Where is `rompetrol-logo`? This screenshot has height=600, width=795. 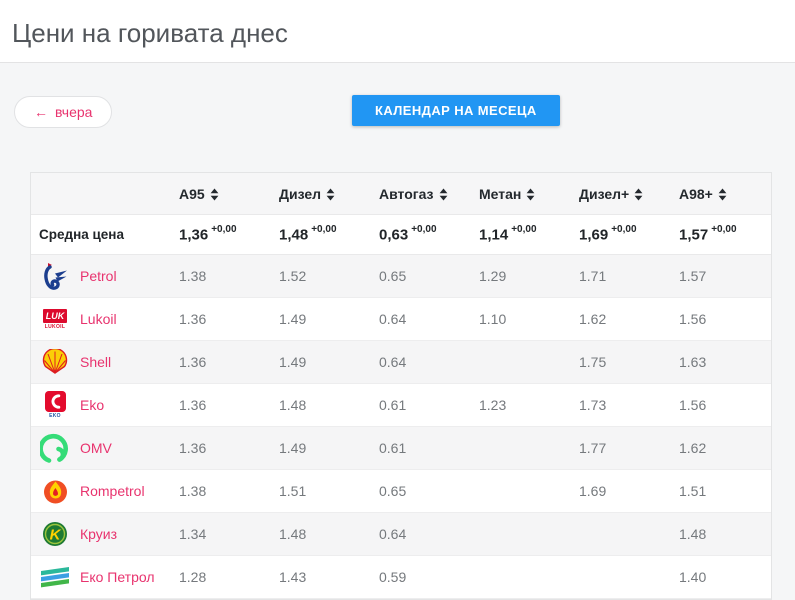 rompetrol-logo is located at coordinates (55, 491).